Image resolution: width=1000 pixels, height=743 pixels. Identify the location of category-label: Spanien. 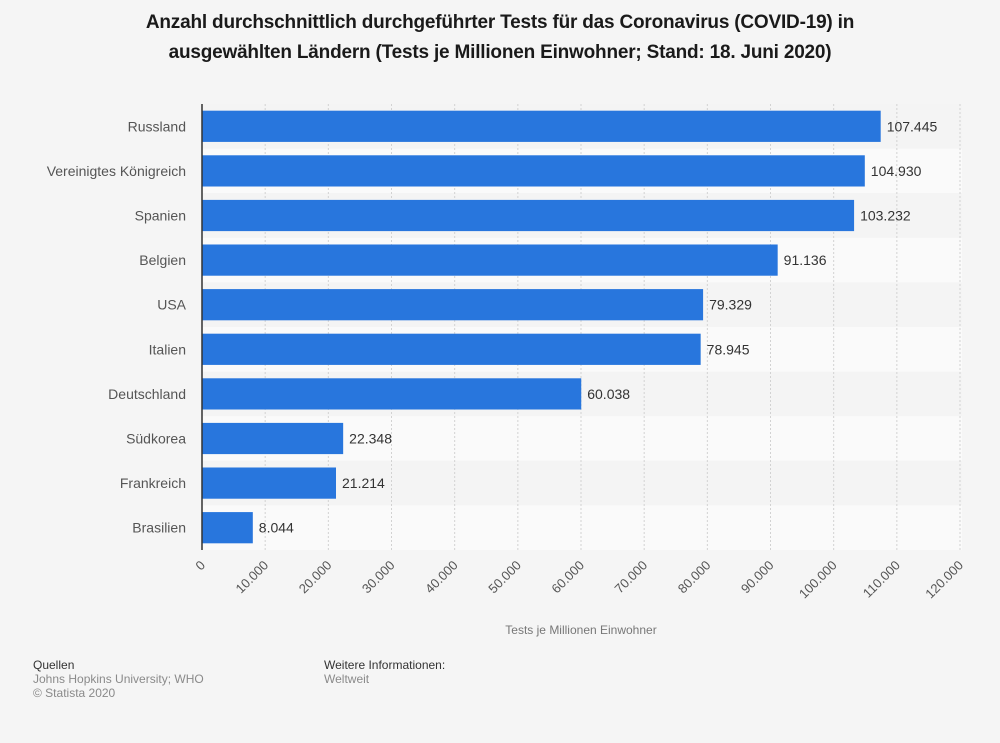
(160, 216).